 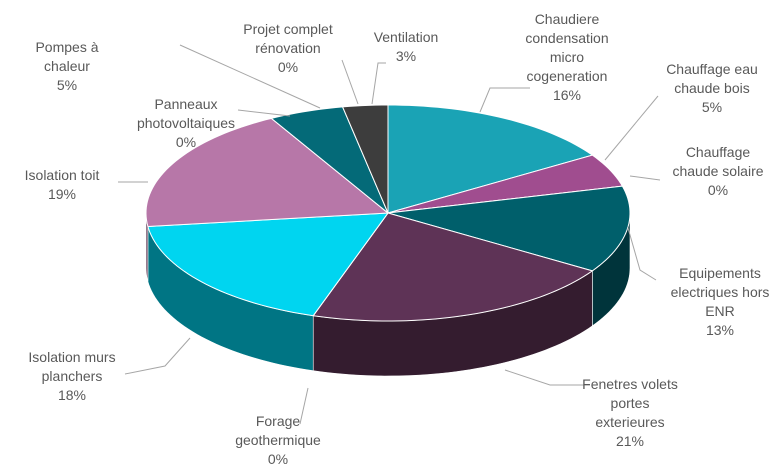 I want to click on slice-label: Chauffage chaude solaire 0%, so click(x=718, y=171).